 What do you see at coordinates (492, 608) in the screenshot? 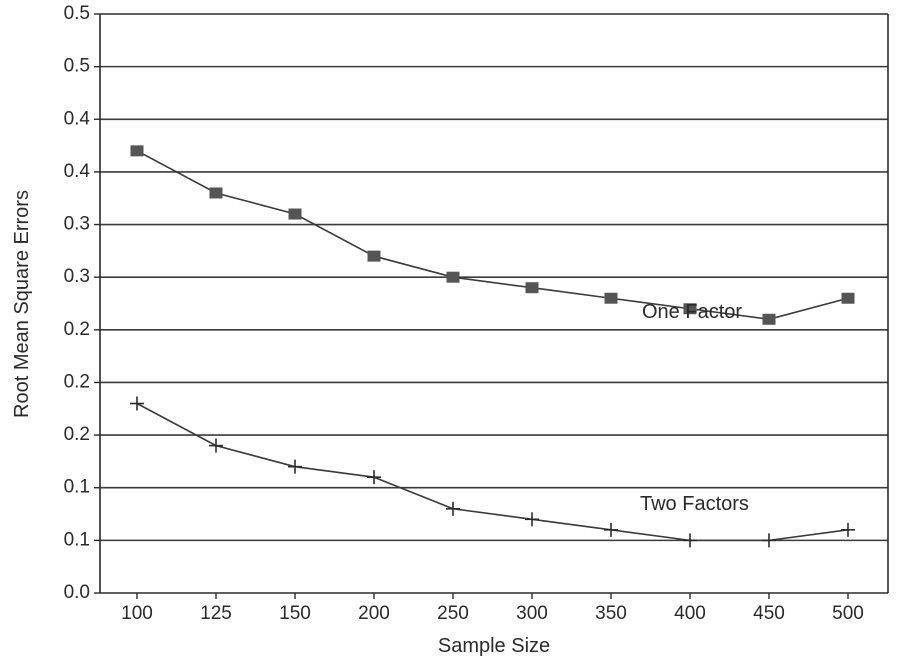
I see `x-tick-labels: 100 125 150 200 250 300 350 400 450 500` at bounding box center [492, 608].